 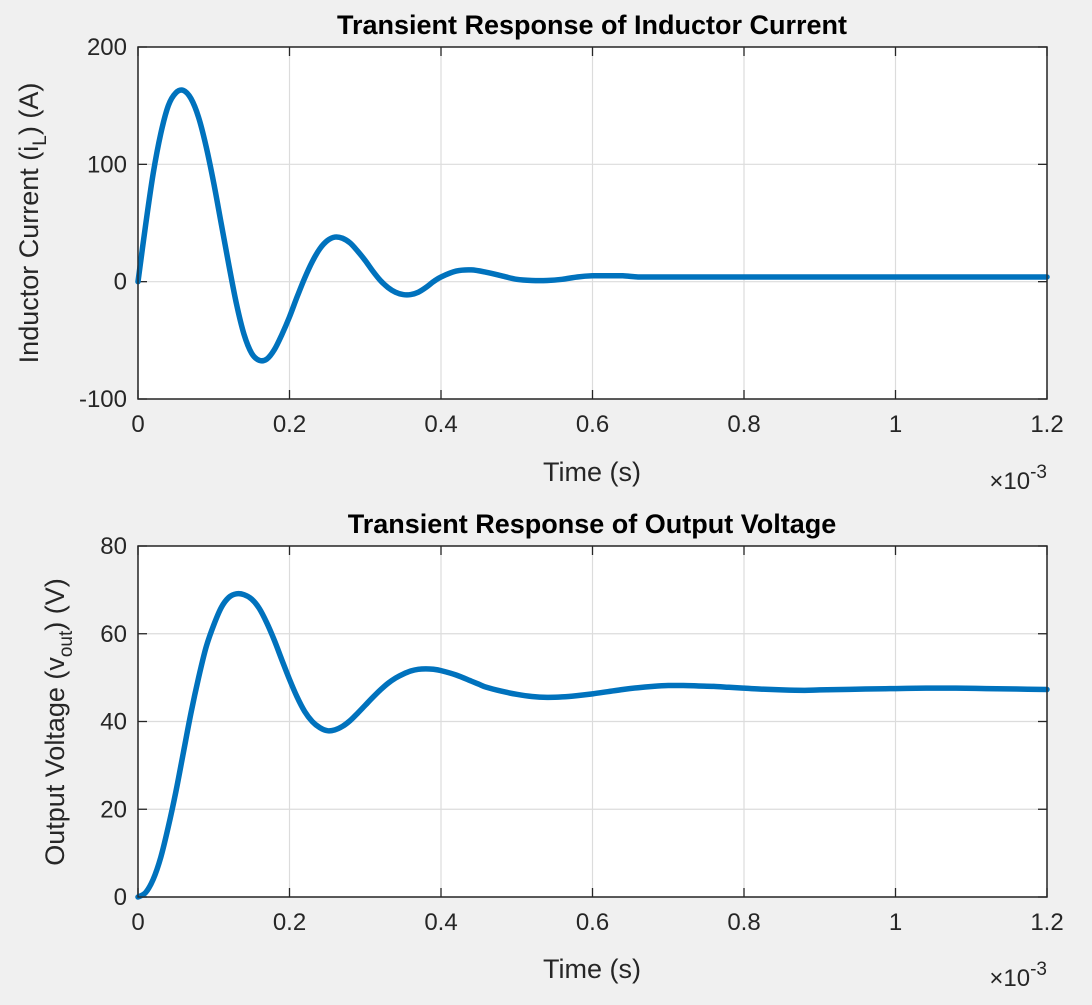 I want to click on y-tick-labels: -100 0 100 200, so click(x=103, y=223).